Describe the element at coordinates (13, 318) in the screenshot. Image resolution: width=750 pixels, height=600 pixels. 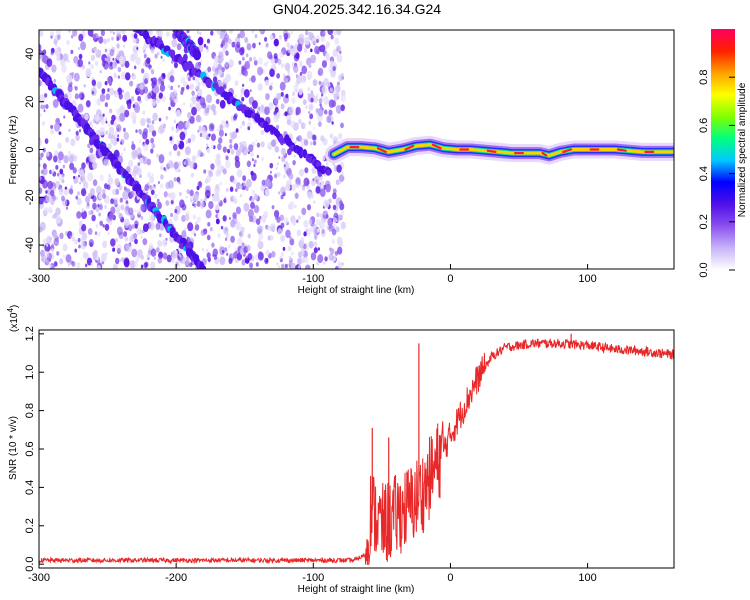
I see `svg-text: (x104)` at that location.